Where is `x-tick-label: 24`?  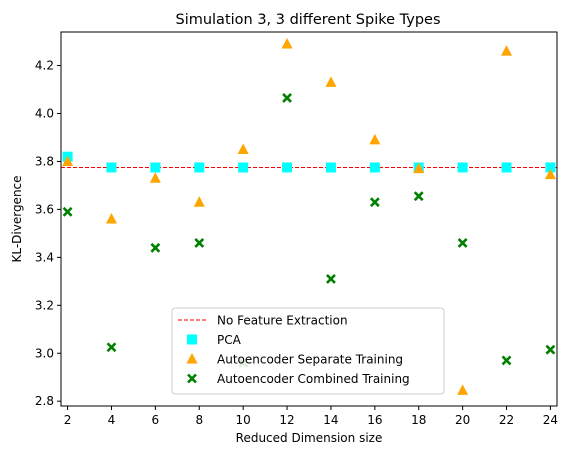
x-tick-label: 24 is located at coordinates (550, 420).